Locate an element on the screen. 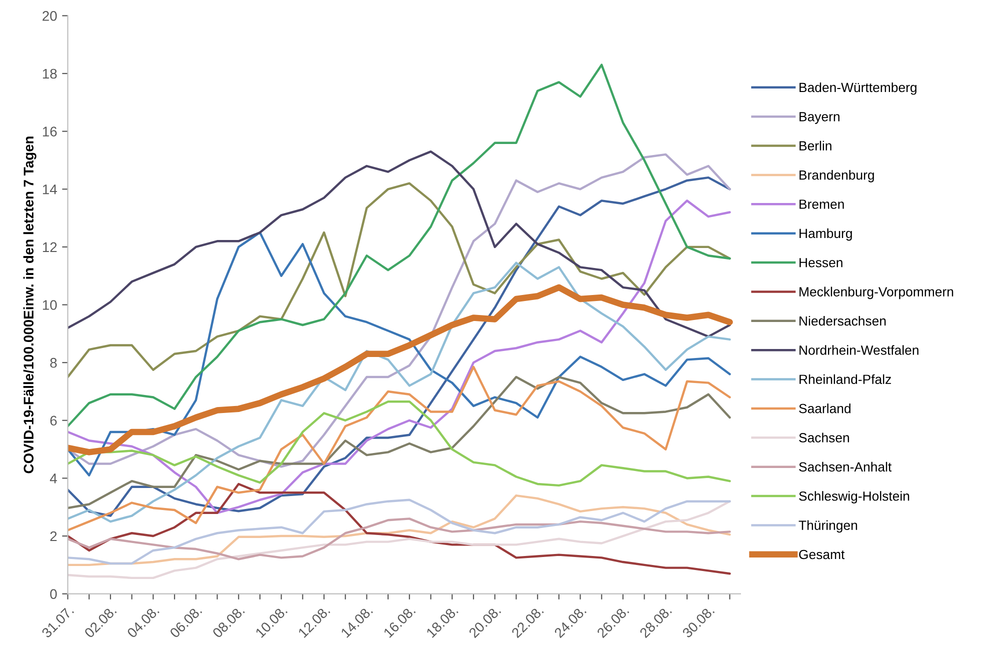 The width and height of the screenshot is (982, 654). legend-label: Thüringen is located at coordinates (828, 526).